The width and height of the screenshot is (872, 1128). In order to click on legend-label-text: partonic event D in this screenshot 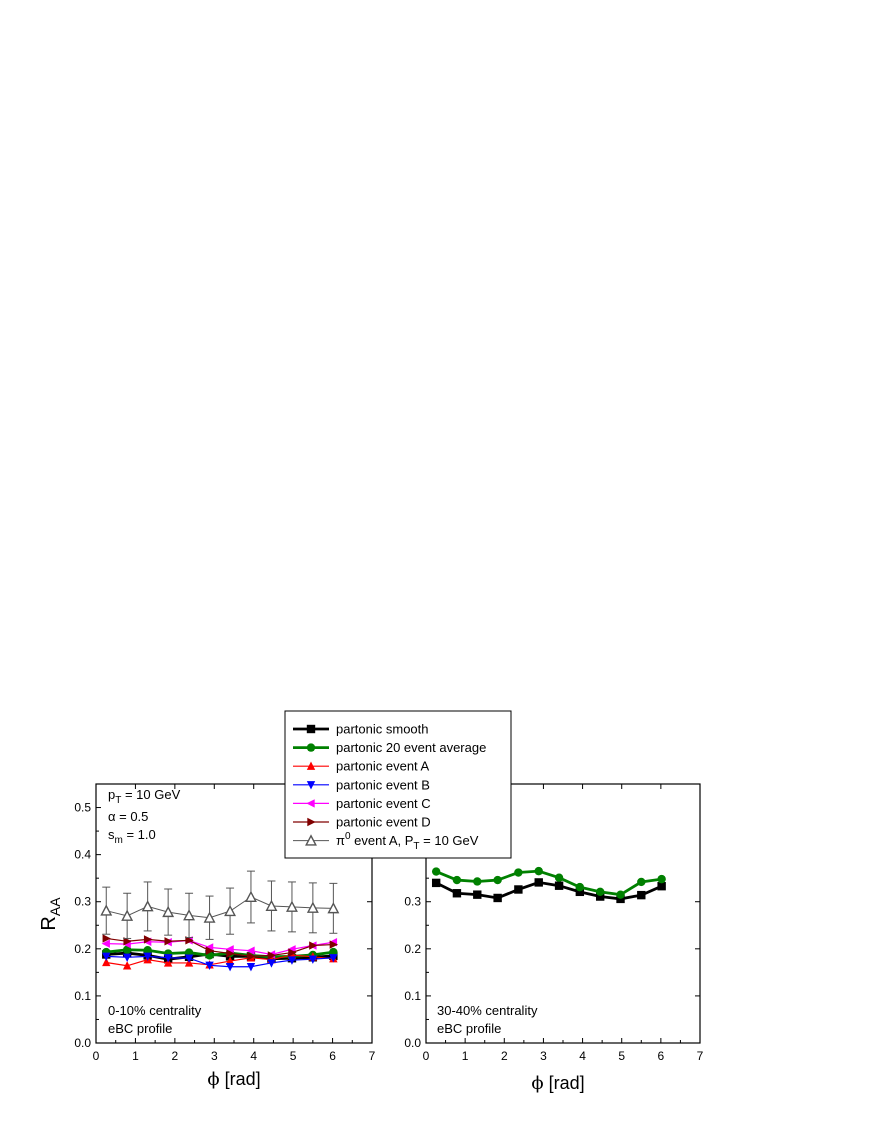, I will do `click(383, 822)`.